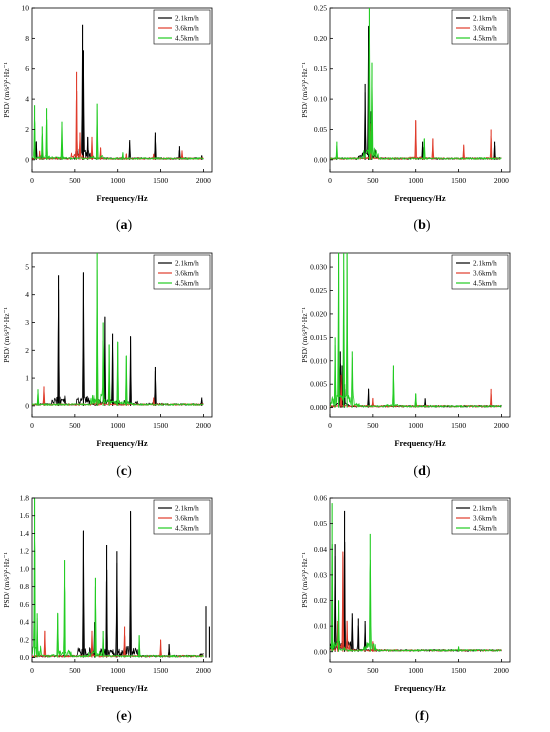  I want to click on y-tick-label: 0.030, so click(318, 267).